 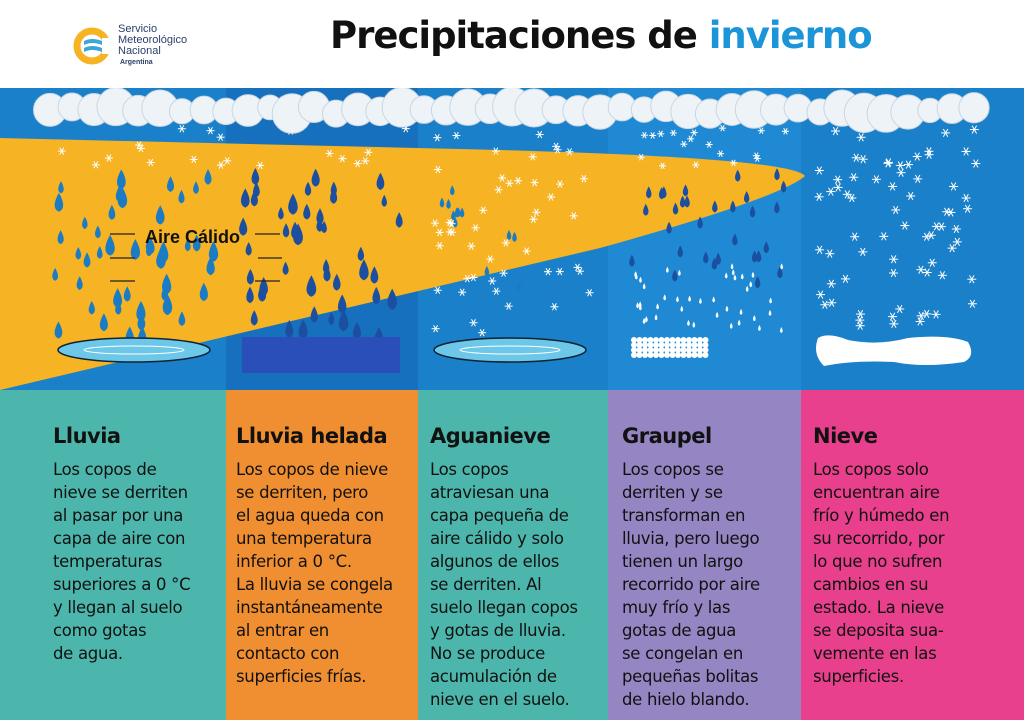 What do you see at coordinates (667, 436) in the screenshot?
I see `column-title: Graupel` at bounding box center [667, 436].